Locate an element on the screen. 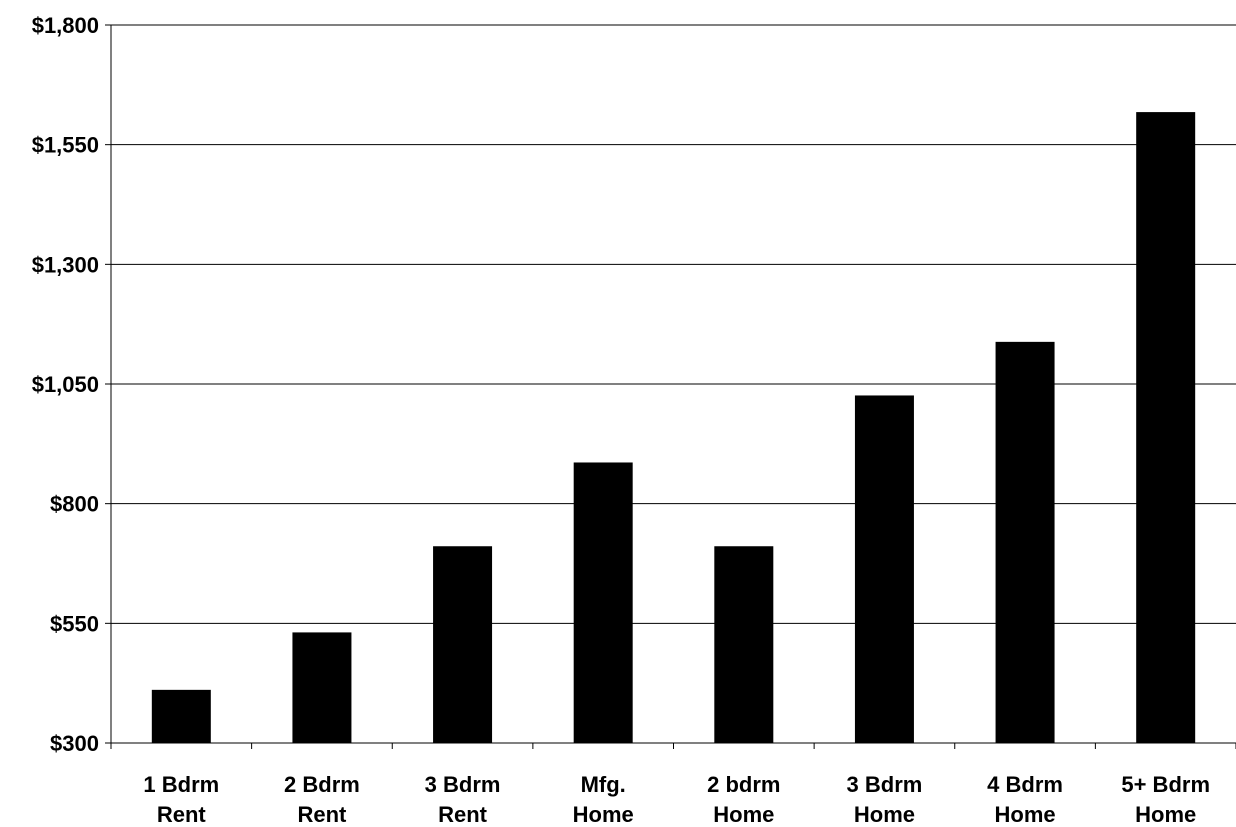 The width and height of the screenshot is (1236, 827). x-category-label: 3 Bdrm Rent is located at coordinates (463, 799).